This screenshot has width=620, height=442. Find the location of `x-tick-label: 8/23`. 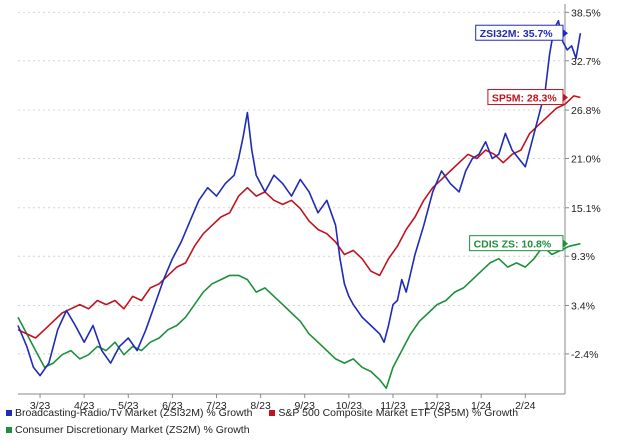

x-tick-label: 8/23 is located at coordinates (260, 406).